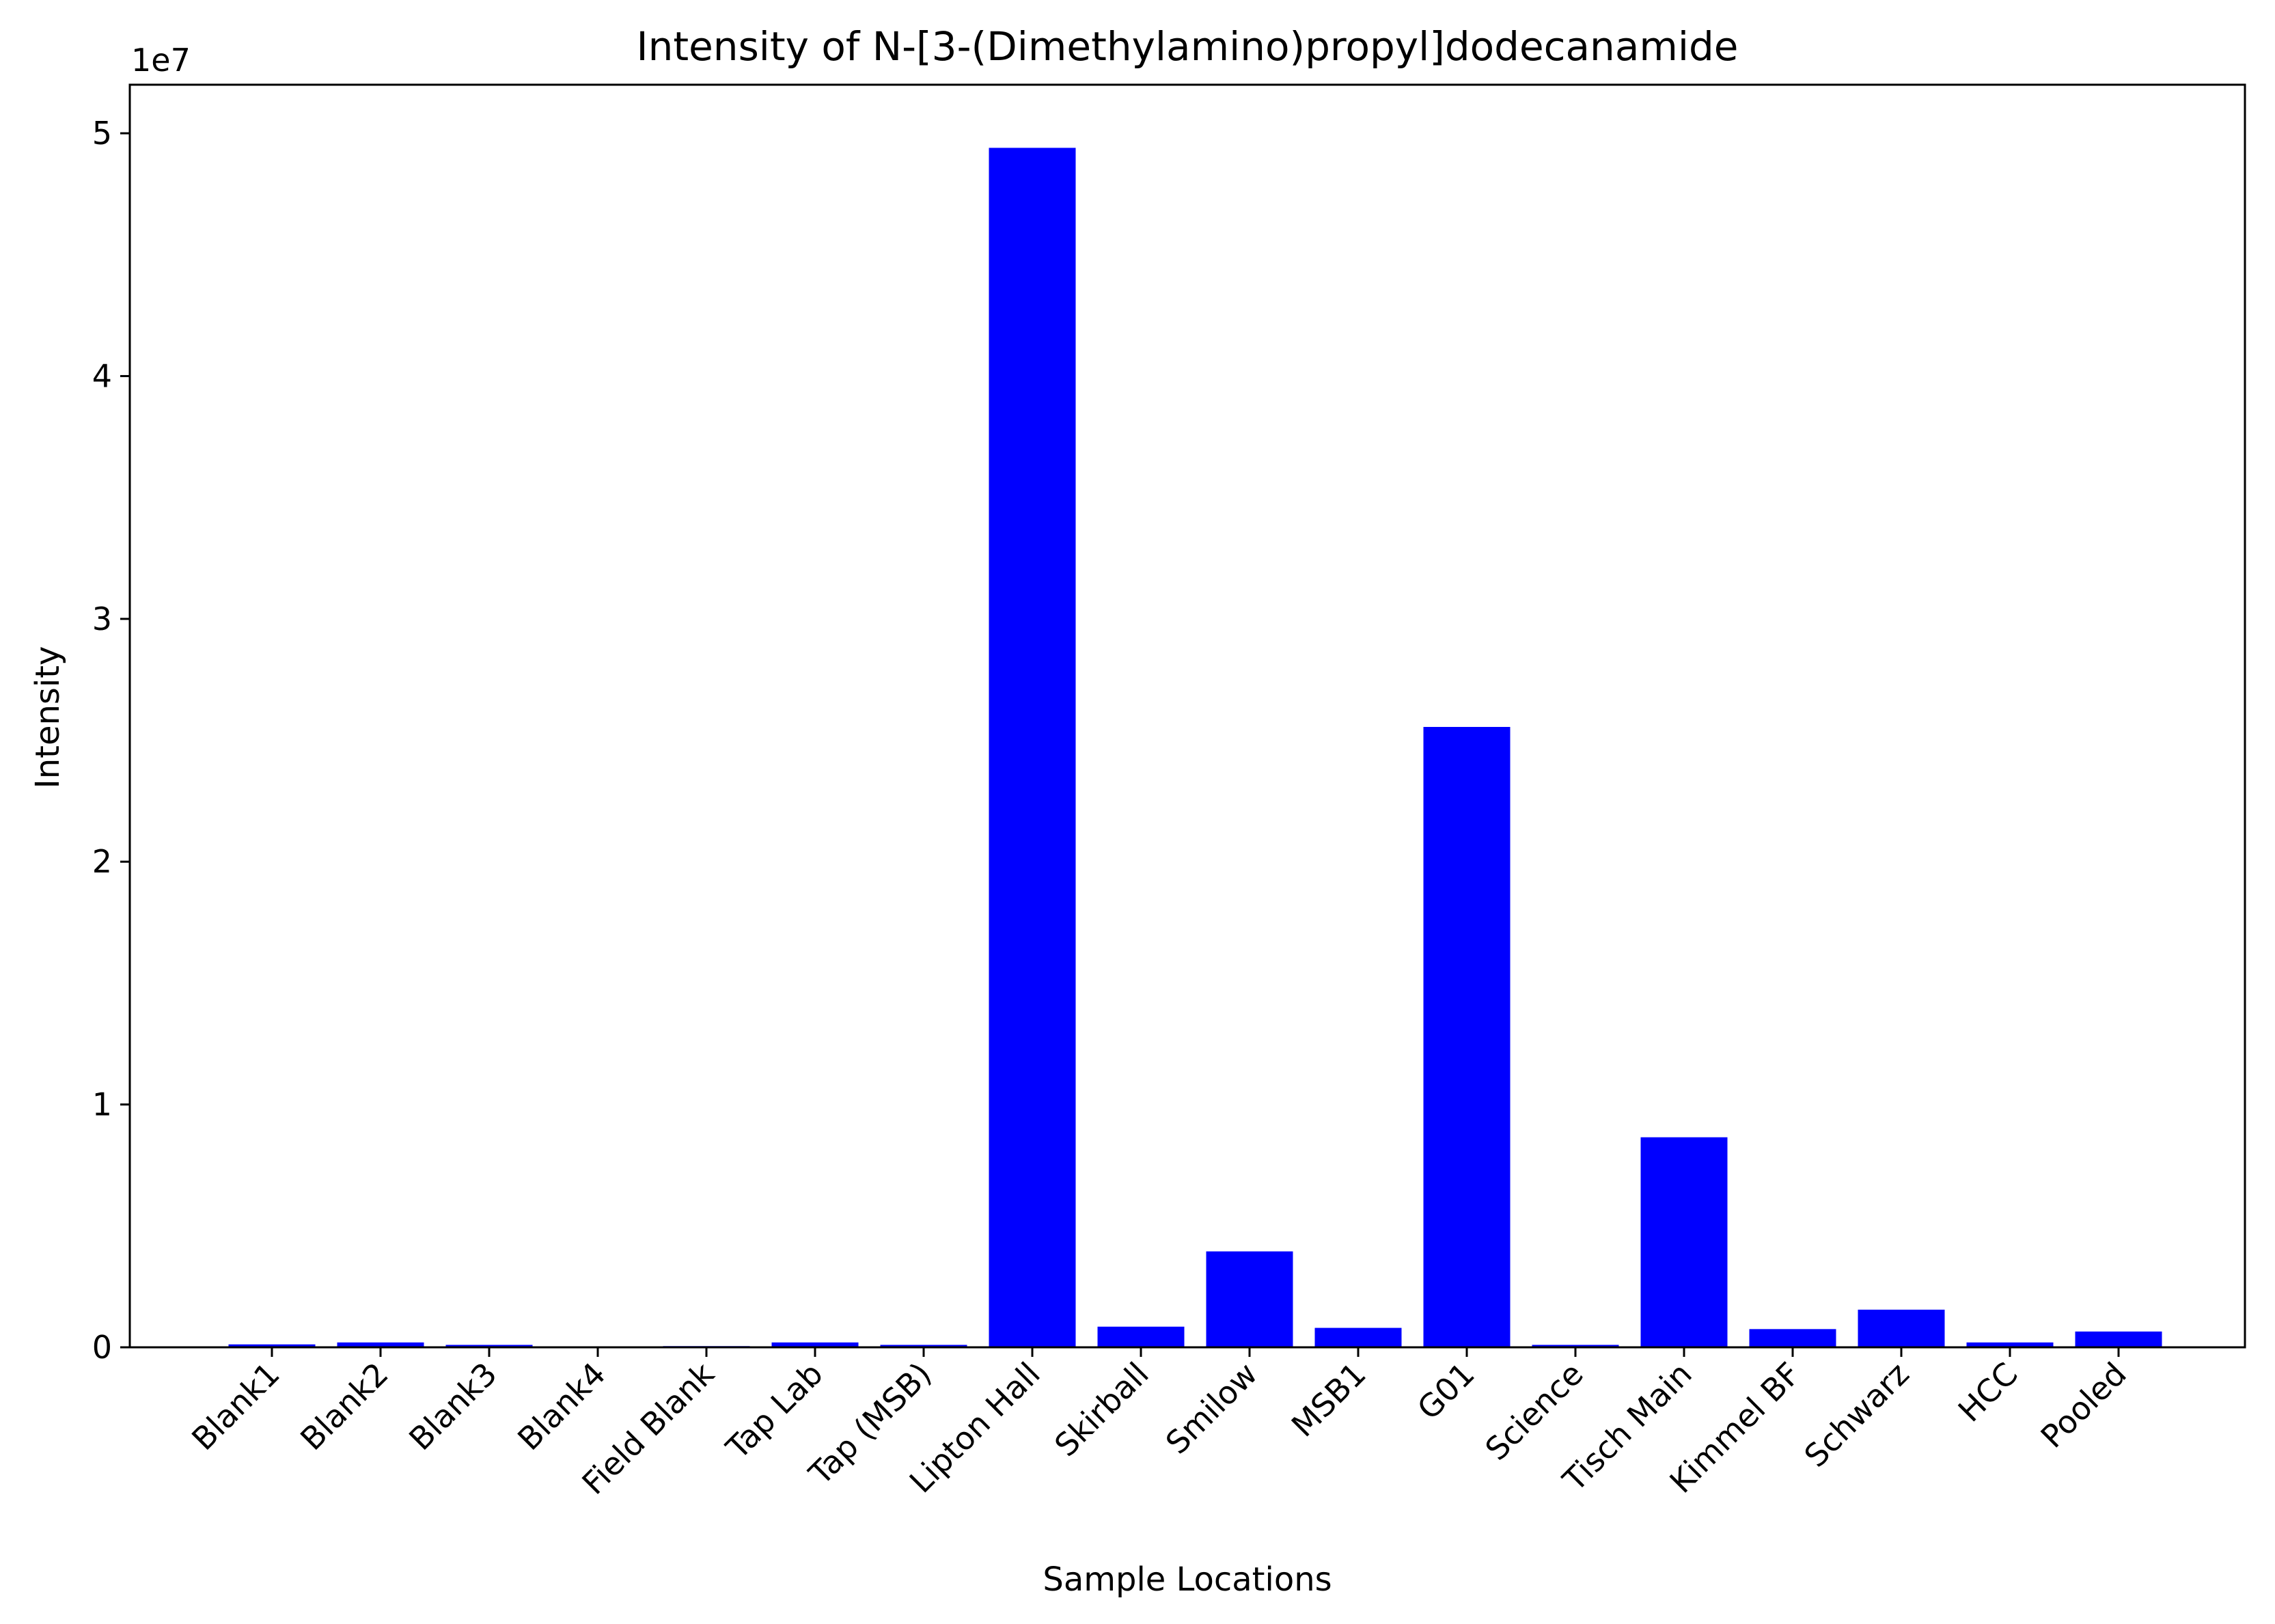 The width and height of the screenshot is (2275, 1624). Describe the element at coordinates (272, 1345) in the screenshot. I see `bar-blank1` at that location.